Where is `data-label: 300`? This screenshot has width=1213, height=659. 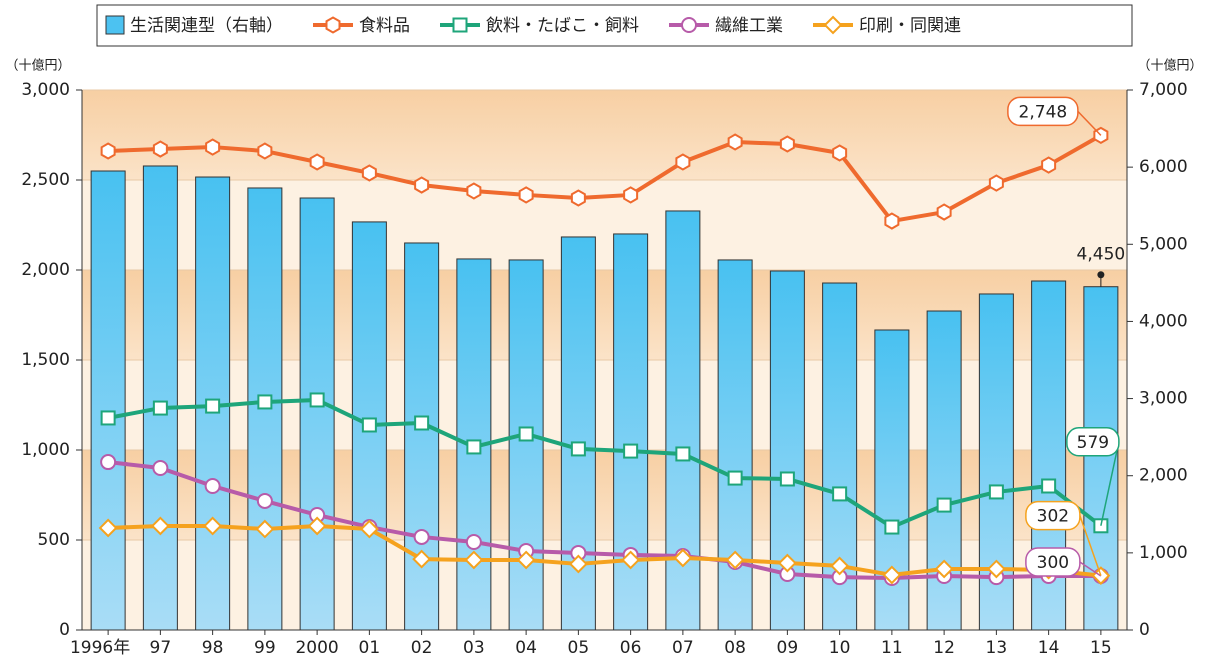
data-label: 300 is located at coordinates (1053, 563).